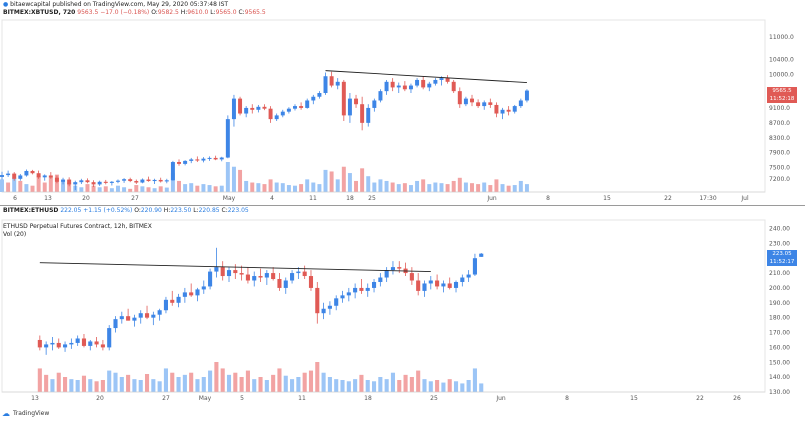 Image resolution: width=805 pixels, height=421 pixels. I want to click on price-tick-label: 150.00, so click(779, 362).